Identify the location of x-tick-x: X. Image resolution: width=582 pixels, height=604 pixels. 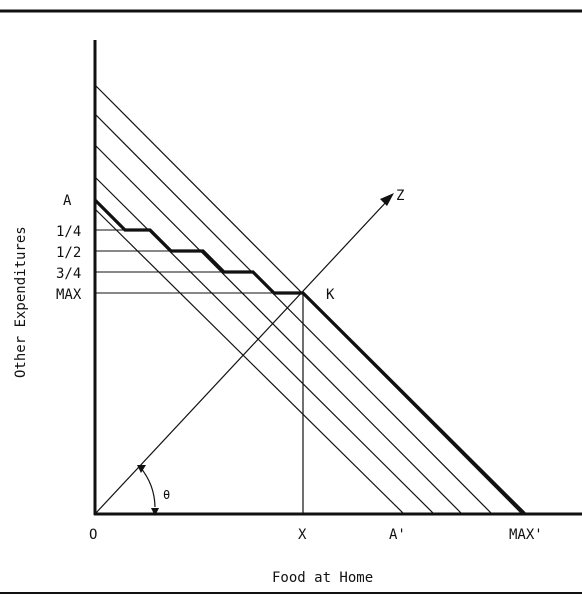
(302, 535).